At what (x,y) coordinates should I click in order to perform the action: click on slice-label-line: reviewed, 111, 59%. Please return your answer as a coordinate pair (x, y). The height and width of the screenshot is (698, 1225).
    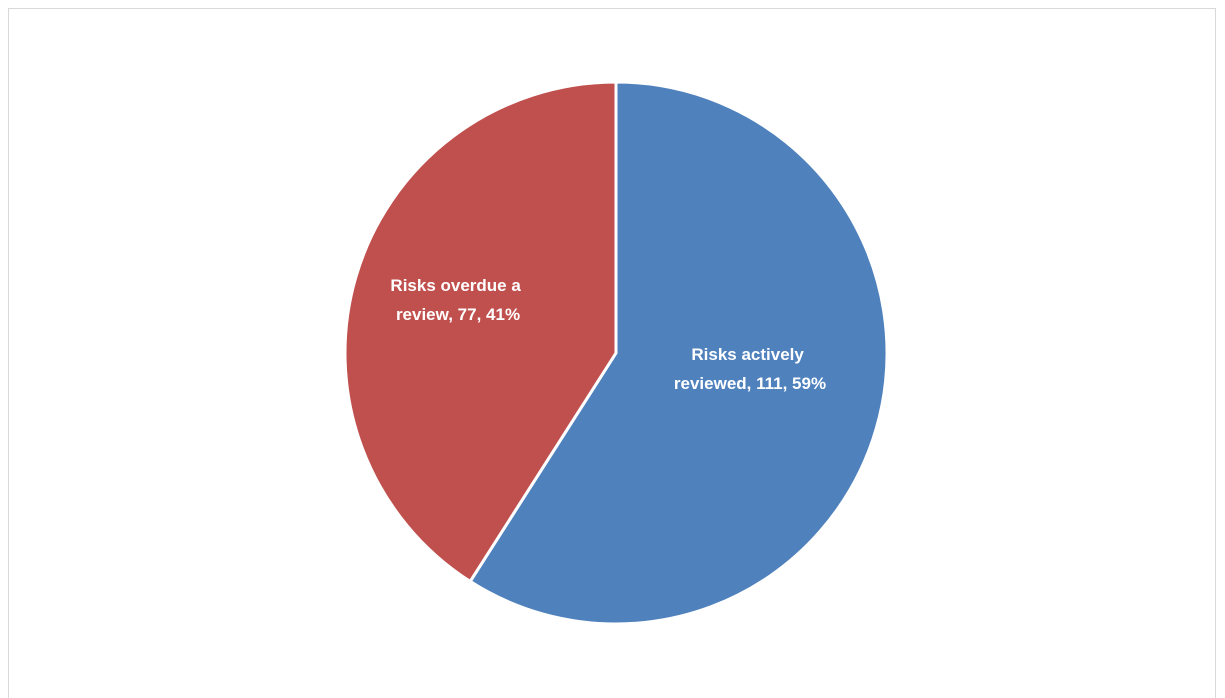
    Looking at the image, I should click on (750, 383).